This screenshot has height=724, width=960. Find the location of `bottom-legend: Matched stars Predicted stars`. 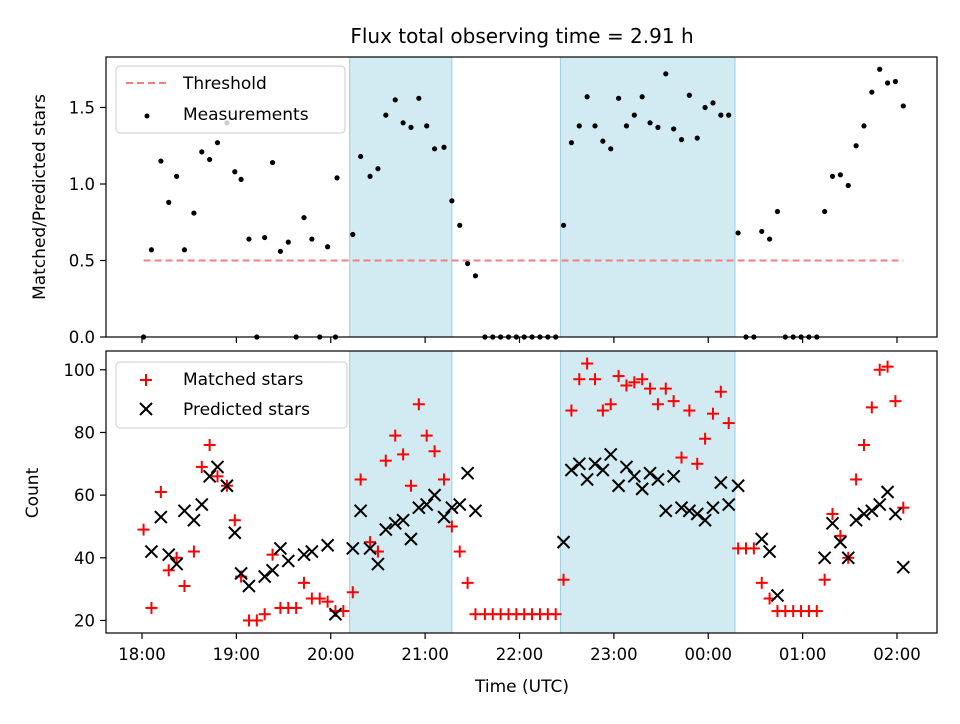

bottom-legend: Matched stars Predicted stars is located at coordinates (231, 395).